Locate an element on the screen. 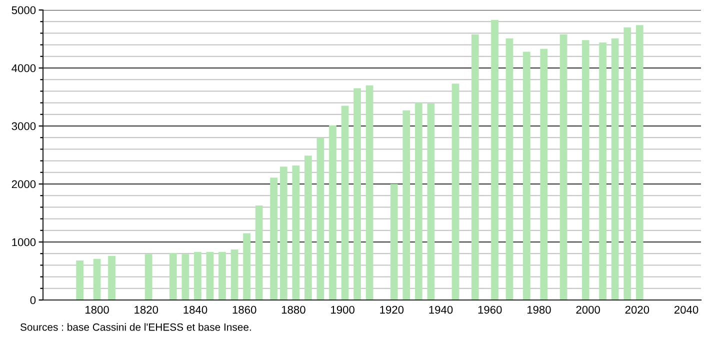 The height and width of the screenshot is (340, 710). x-tick-label: 1960 is located at coordinates (490, 310).